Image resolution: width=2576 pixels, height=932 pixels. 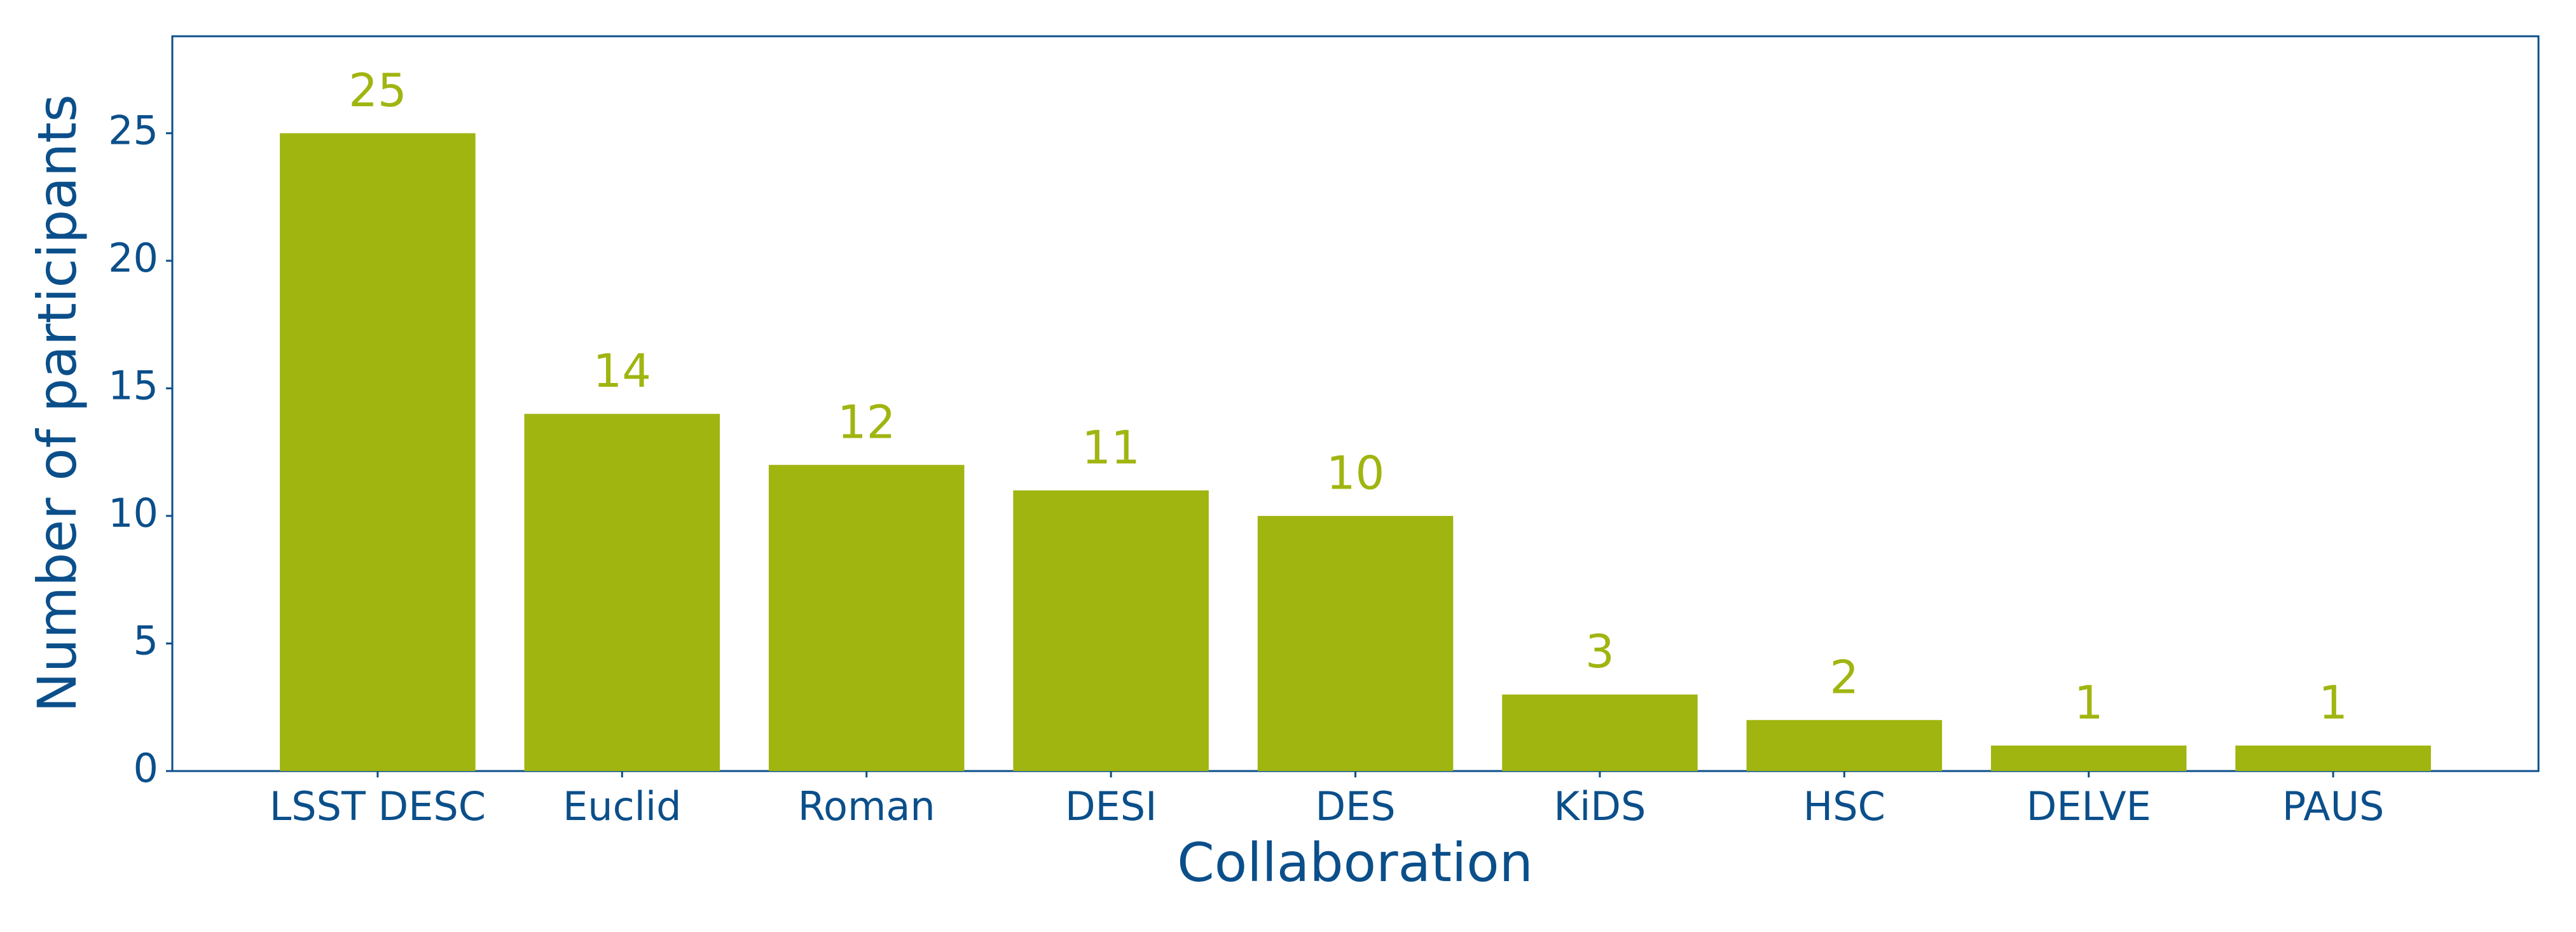 I want to click on x-tick-label: DESI, so click(x=1111, y=807).